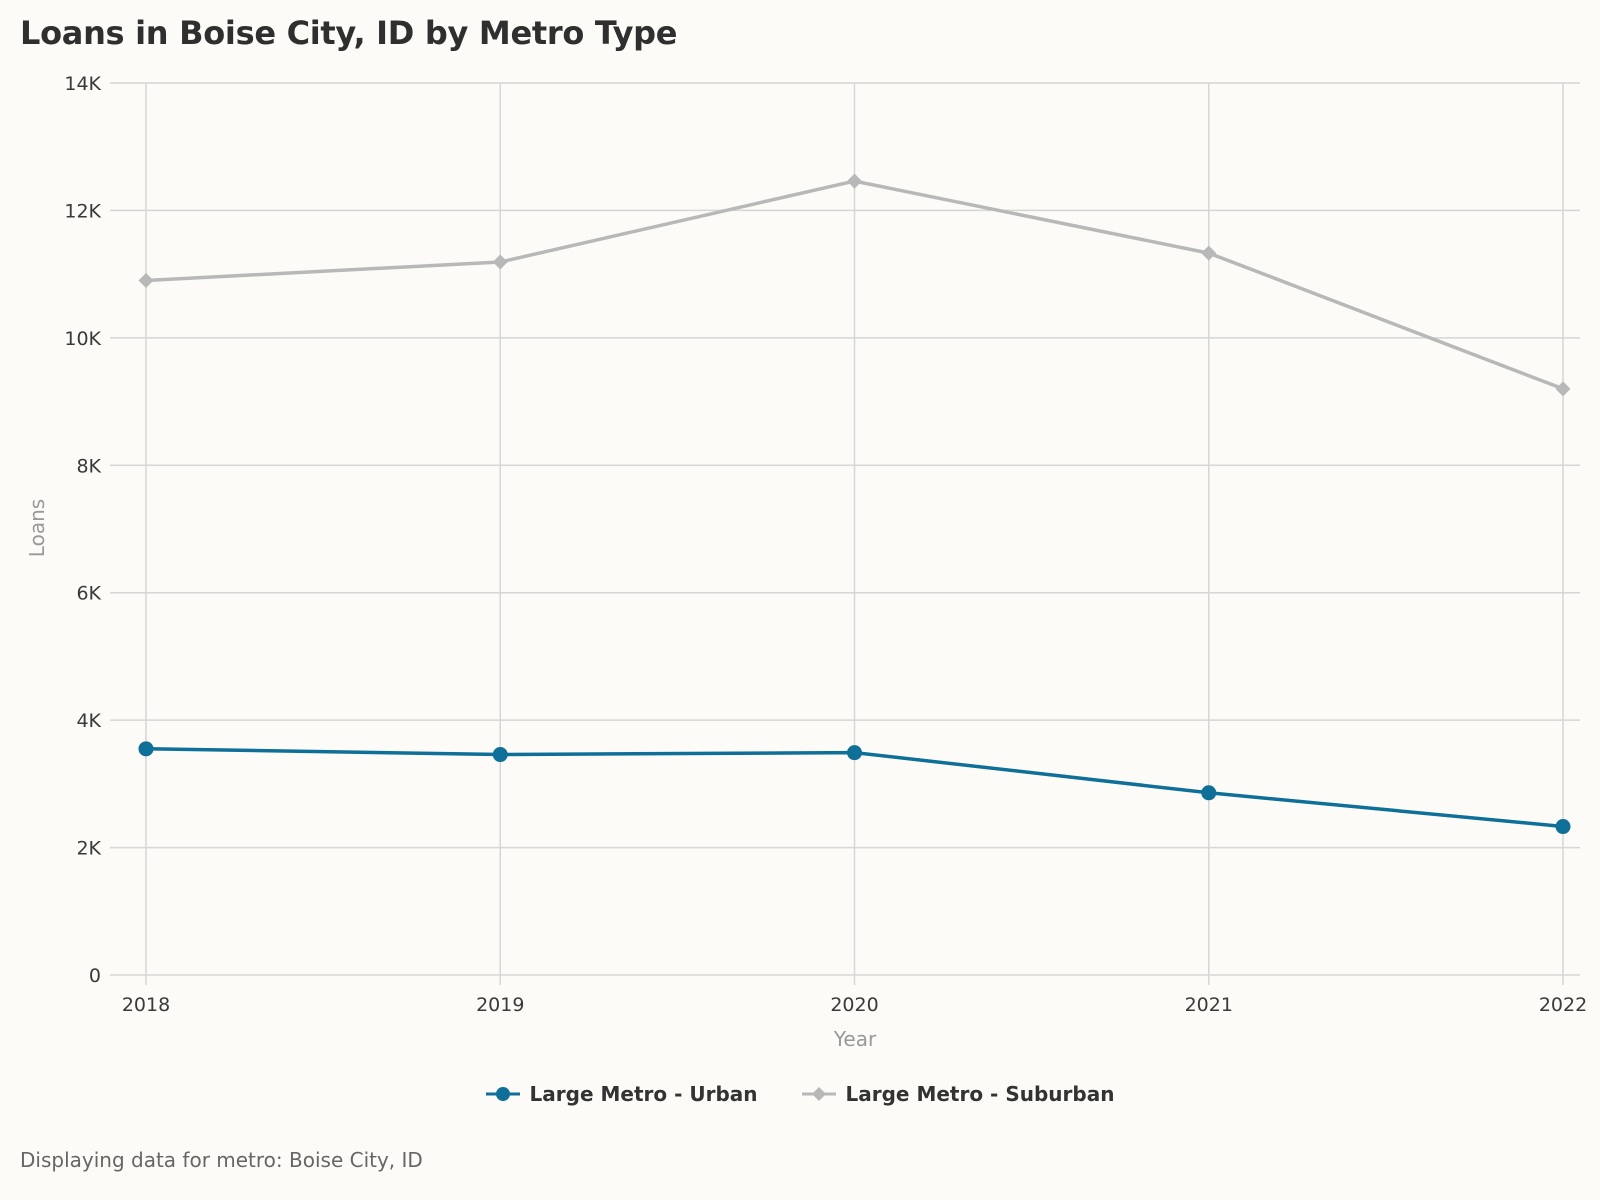  What do you see at coordinates (82, 84) in the screenshot?
I see `y-tick-label: 14K` at bounding box center [82, 84].